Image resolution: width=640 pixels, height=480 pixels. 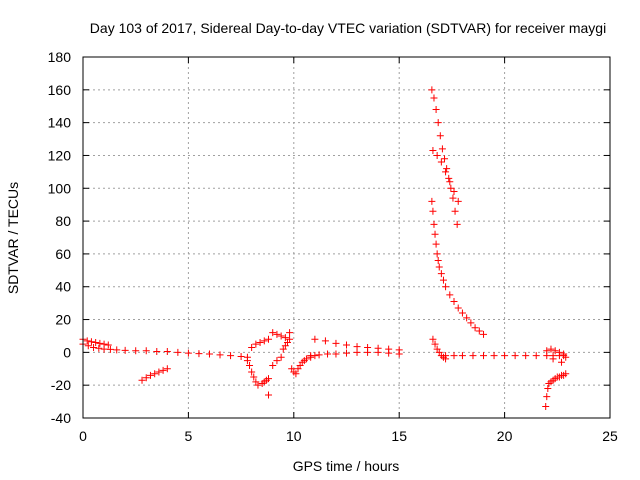 I want to click on y-tick-label: 160, so click(x=60, y=90).